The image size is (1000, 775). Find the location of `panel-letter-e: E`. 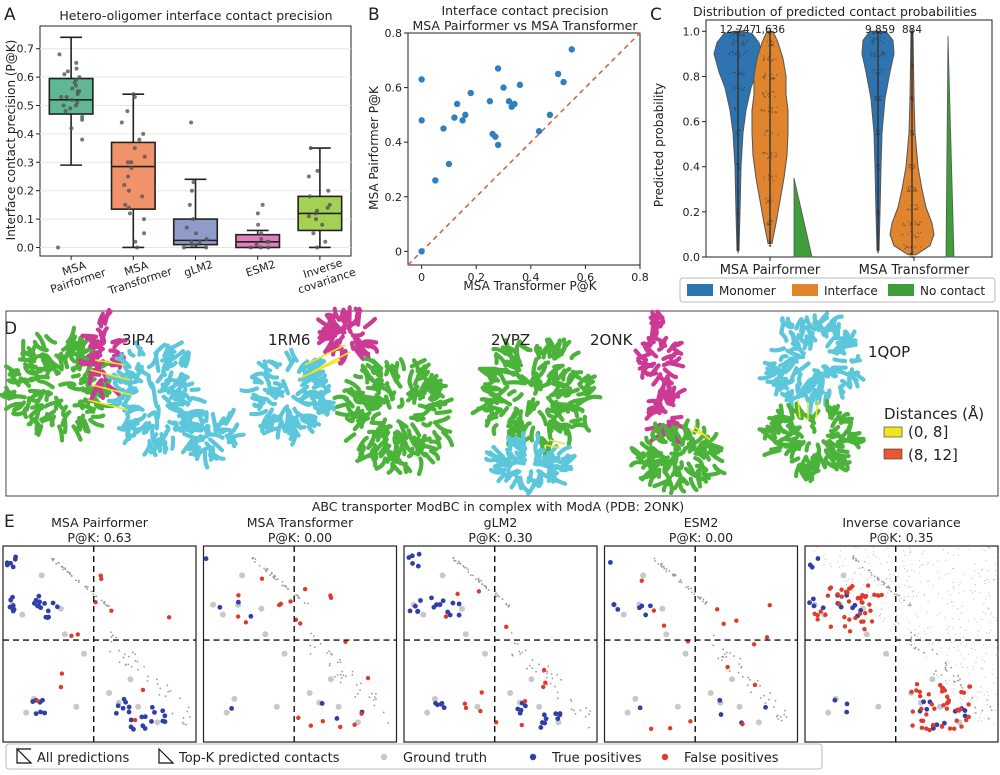

panel-letter-e: E is located at coordinates (9, 522).